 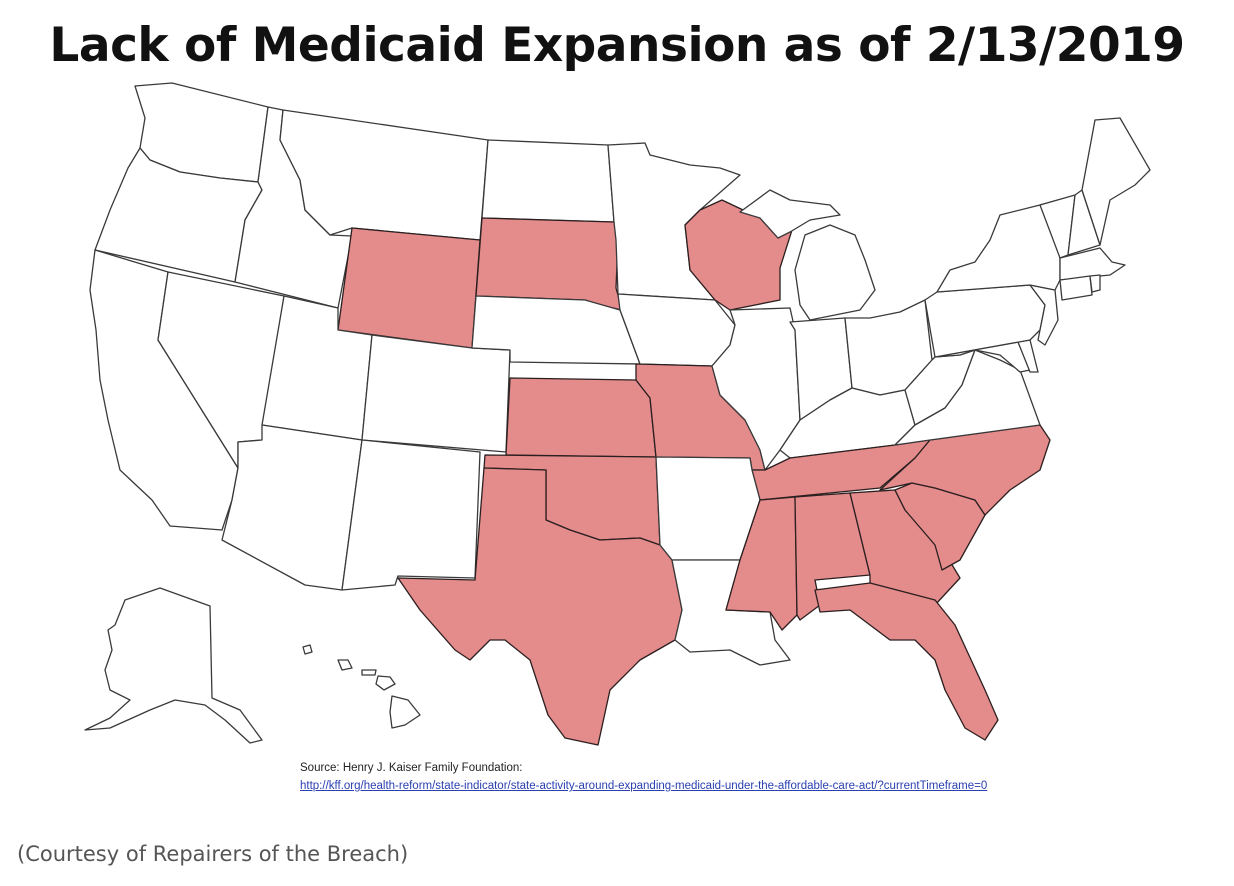 What do you see at coordinates (307, 649) in the screenshot?
I see `state-hawaii-kauai` at bounding box center [307, 649].